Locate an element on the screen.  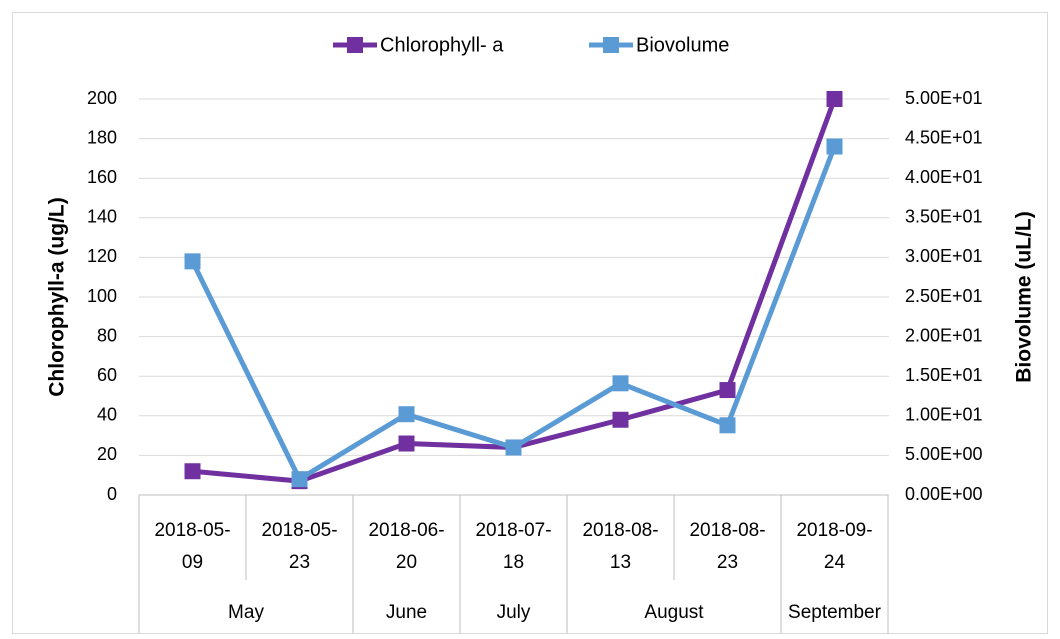
y-tick-label: 180 is located at coordinates (102, 137).